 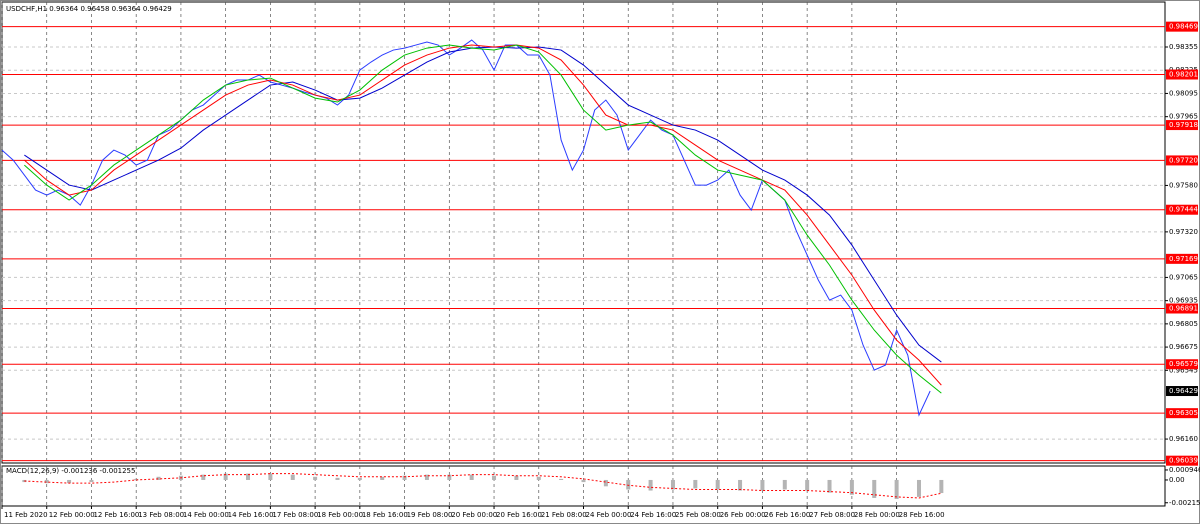 What do you see at coordinates (1183, 308) in the screenshot?
I see `level-label: 0.96891` at bounding box center [1183, 308].